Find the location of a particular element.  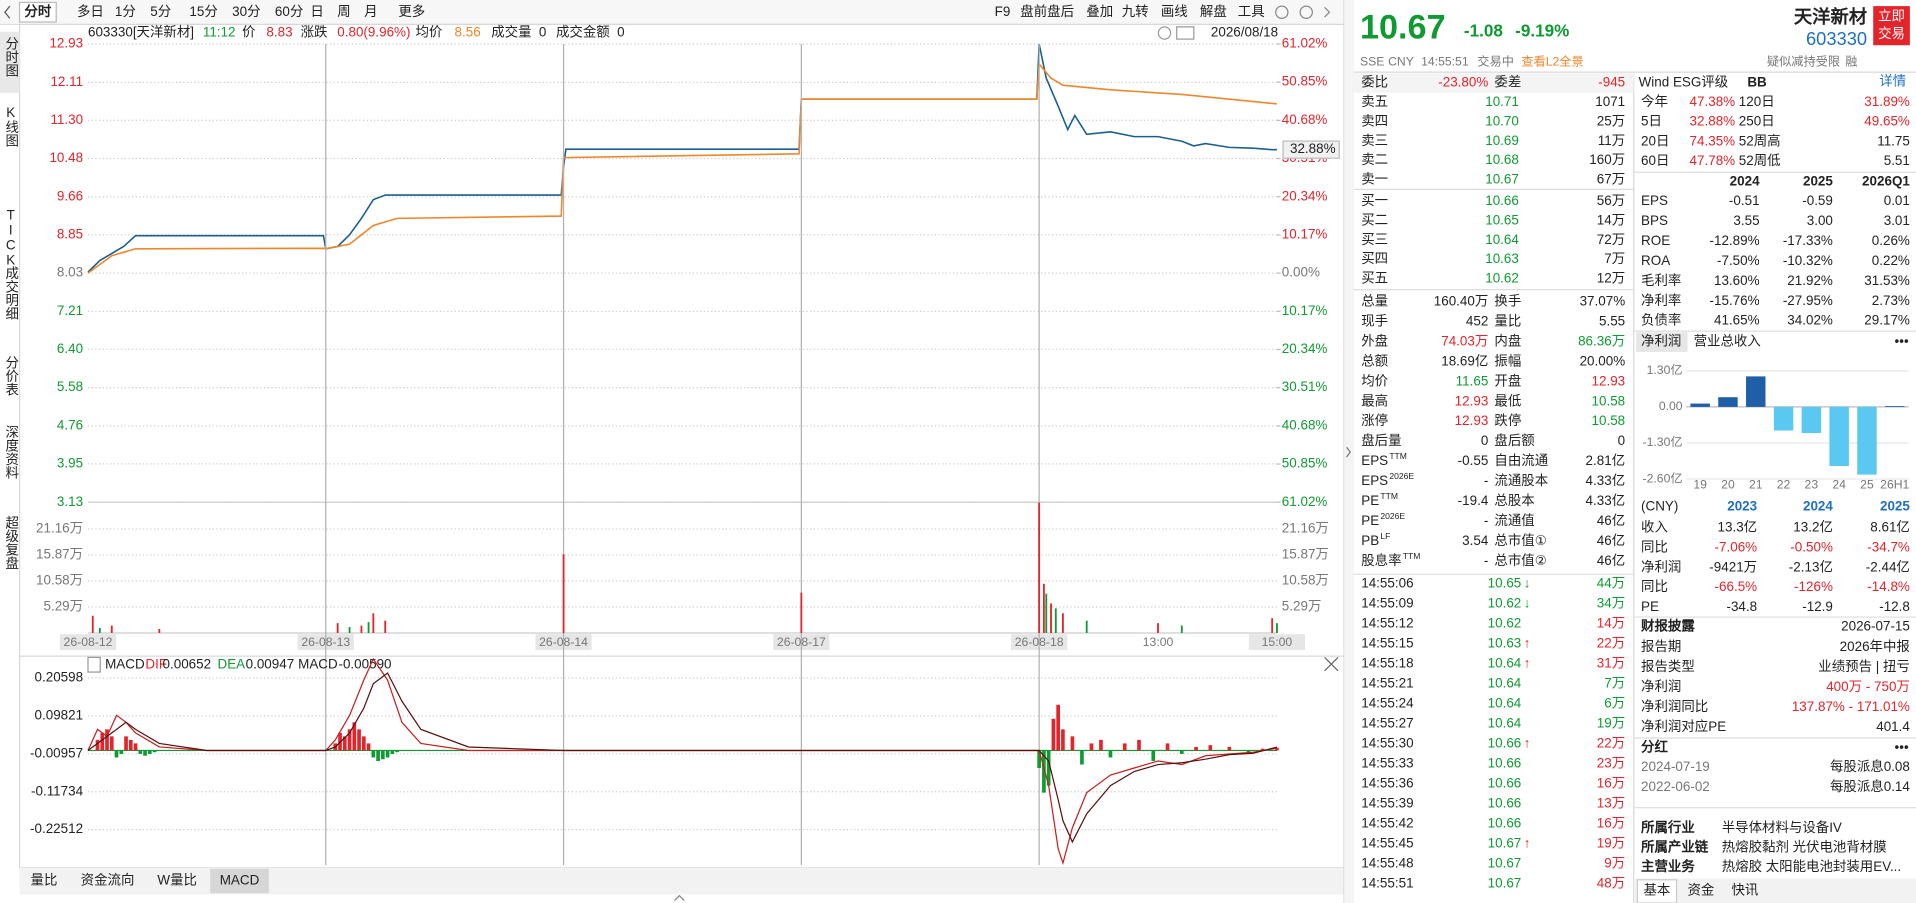

y-tick-label: -2.60亿 is located at coordinates (1663, 477).